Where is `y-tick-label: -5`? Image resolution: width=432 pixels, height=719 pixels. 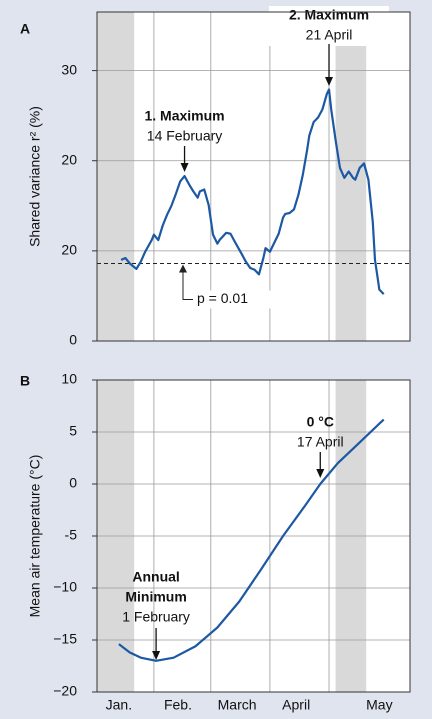
y-tick-label: -5 is located at coordinates (71, 535).